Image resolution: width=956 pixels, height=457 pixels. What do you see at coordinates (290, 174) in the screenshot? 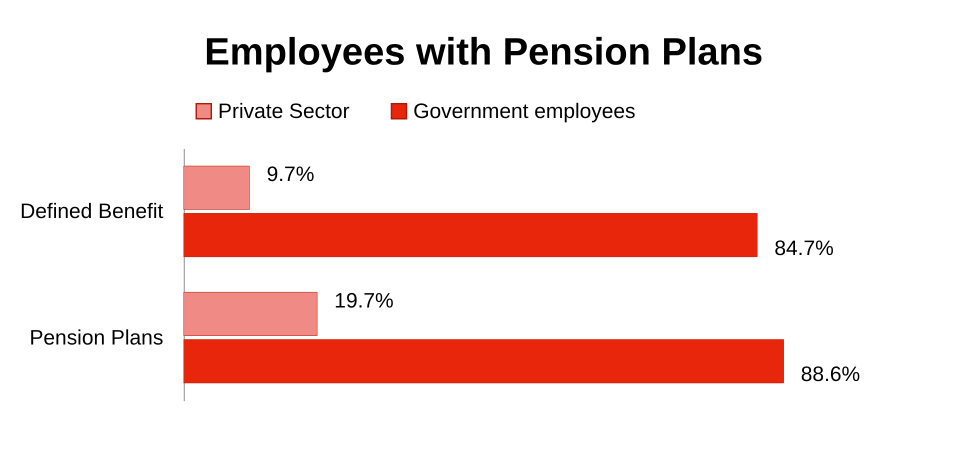
I see `data-label: 9.7%` at bounding box center [290, 174].